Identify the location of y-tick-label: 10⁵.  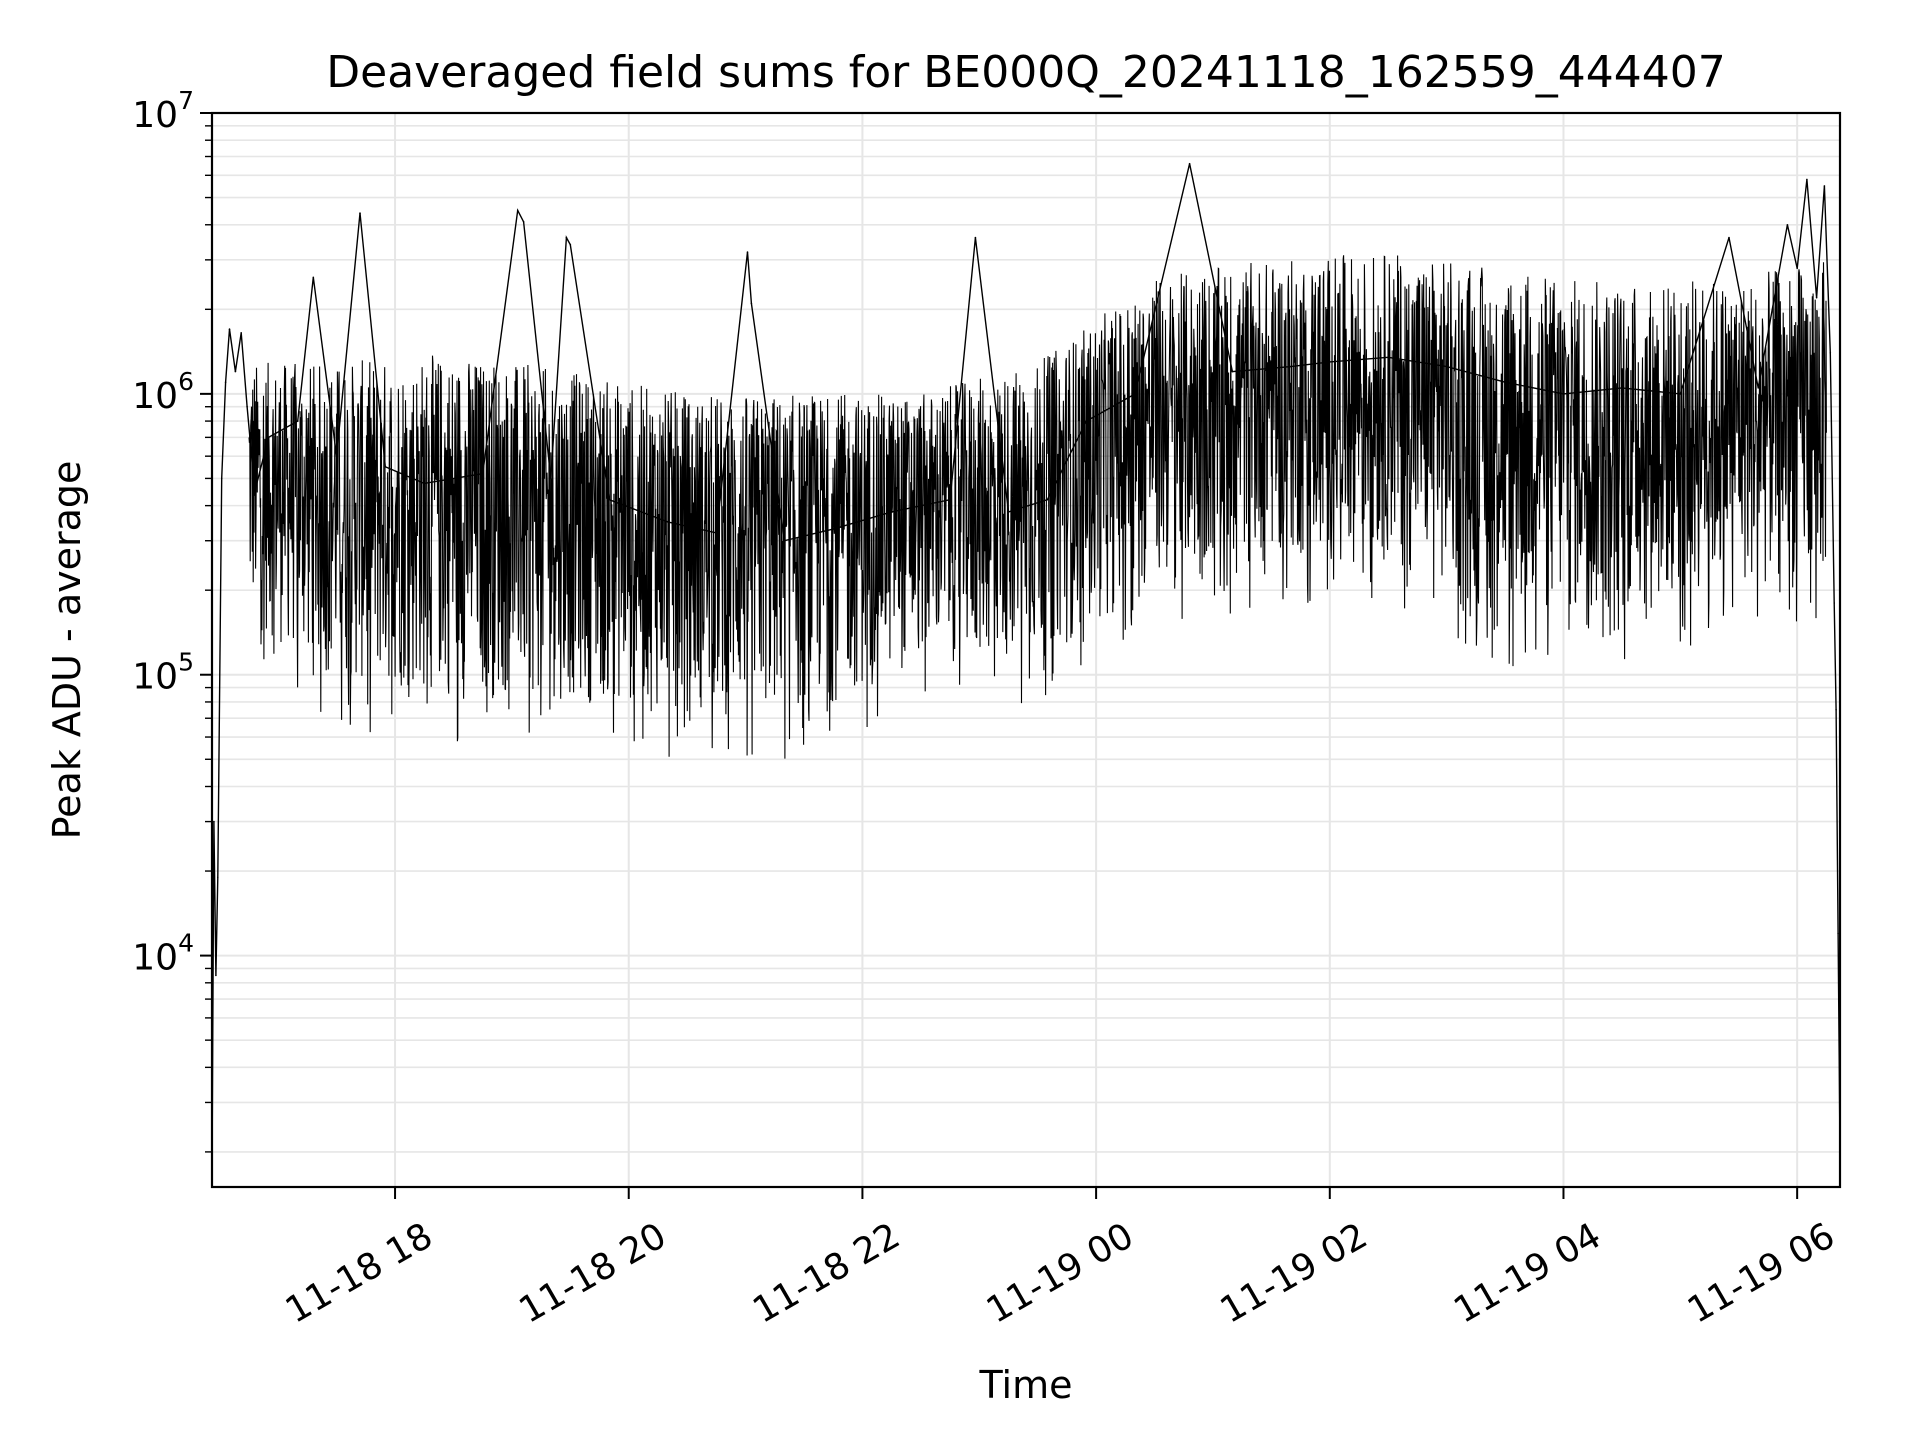
(163, 673).